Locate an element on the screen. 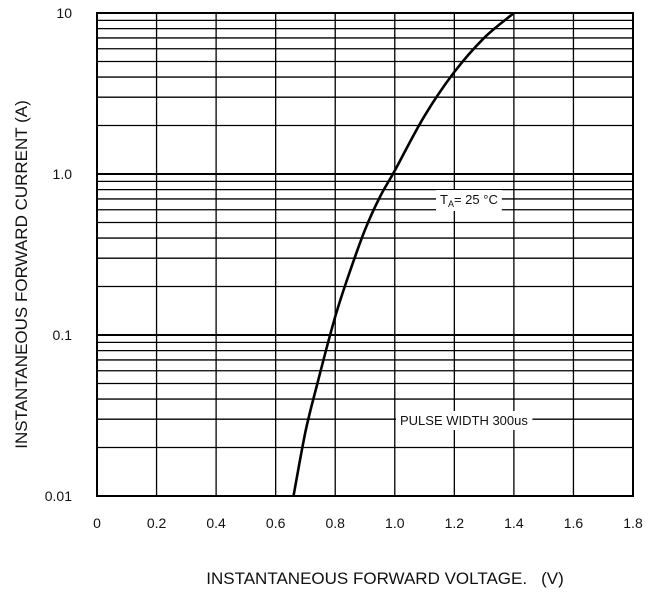 The image size is (661, 596). temp-subscript: A is located at coordinates (451, 204).